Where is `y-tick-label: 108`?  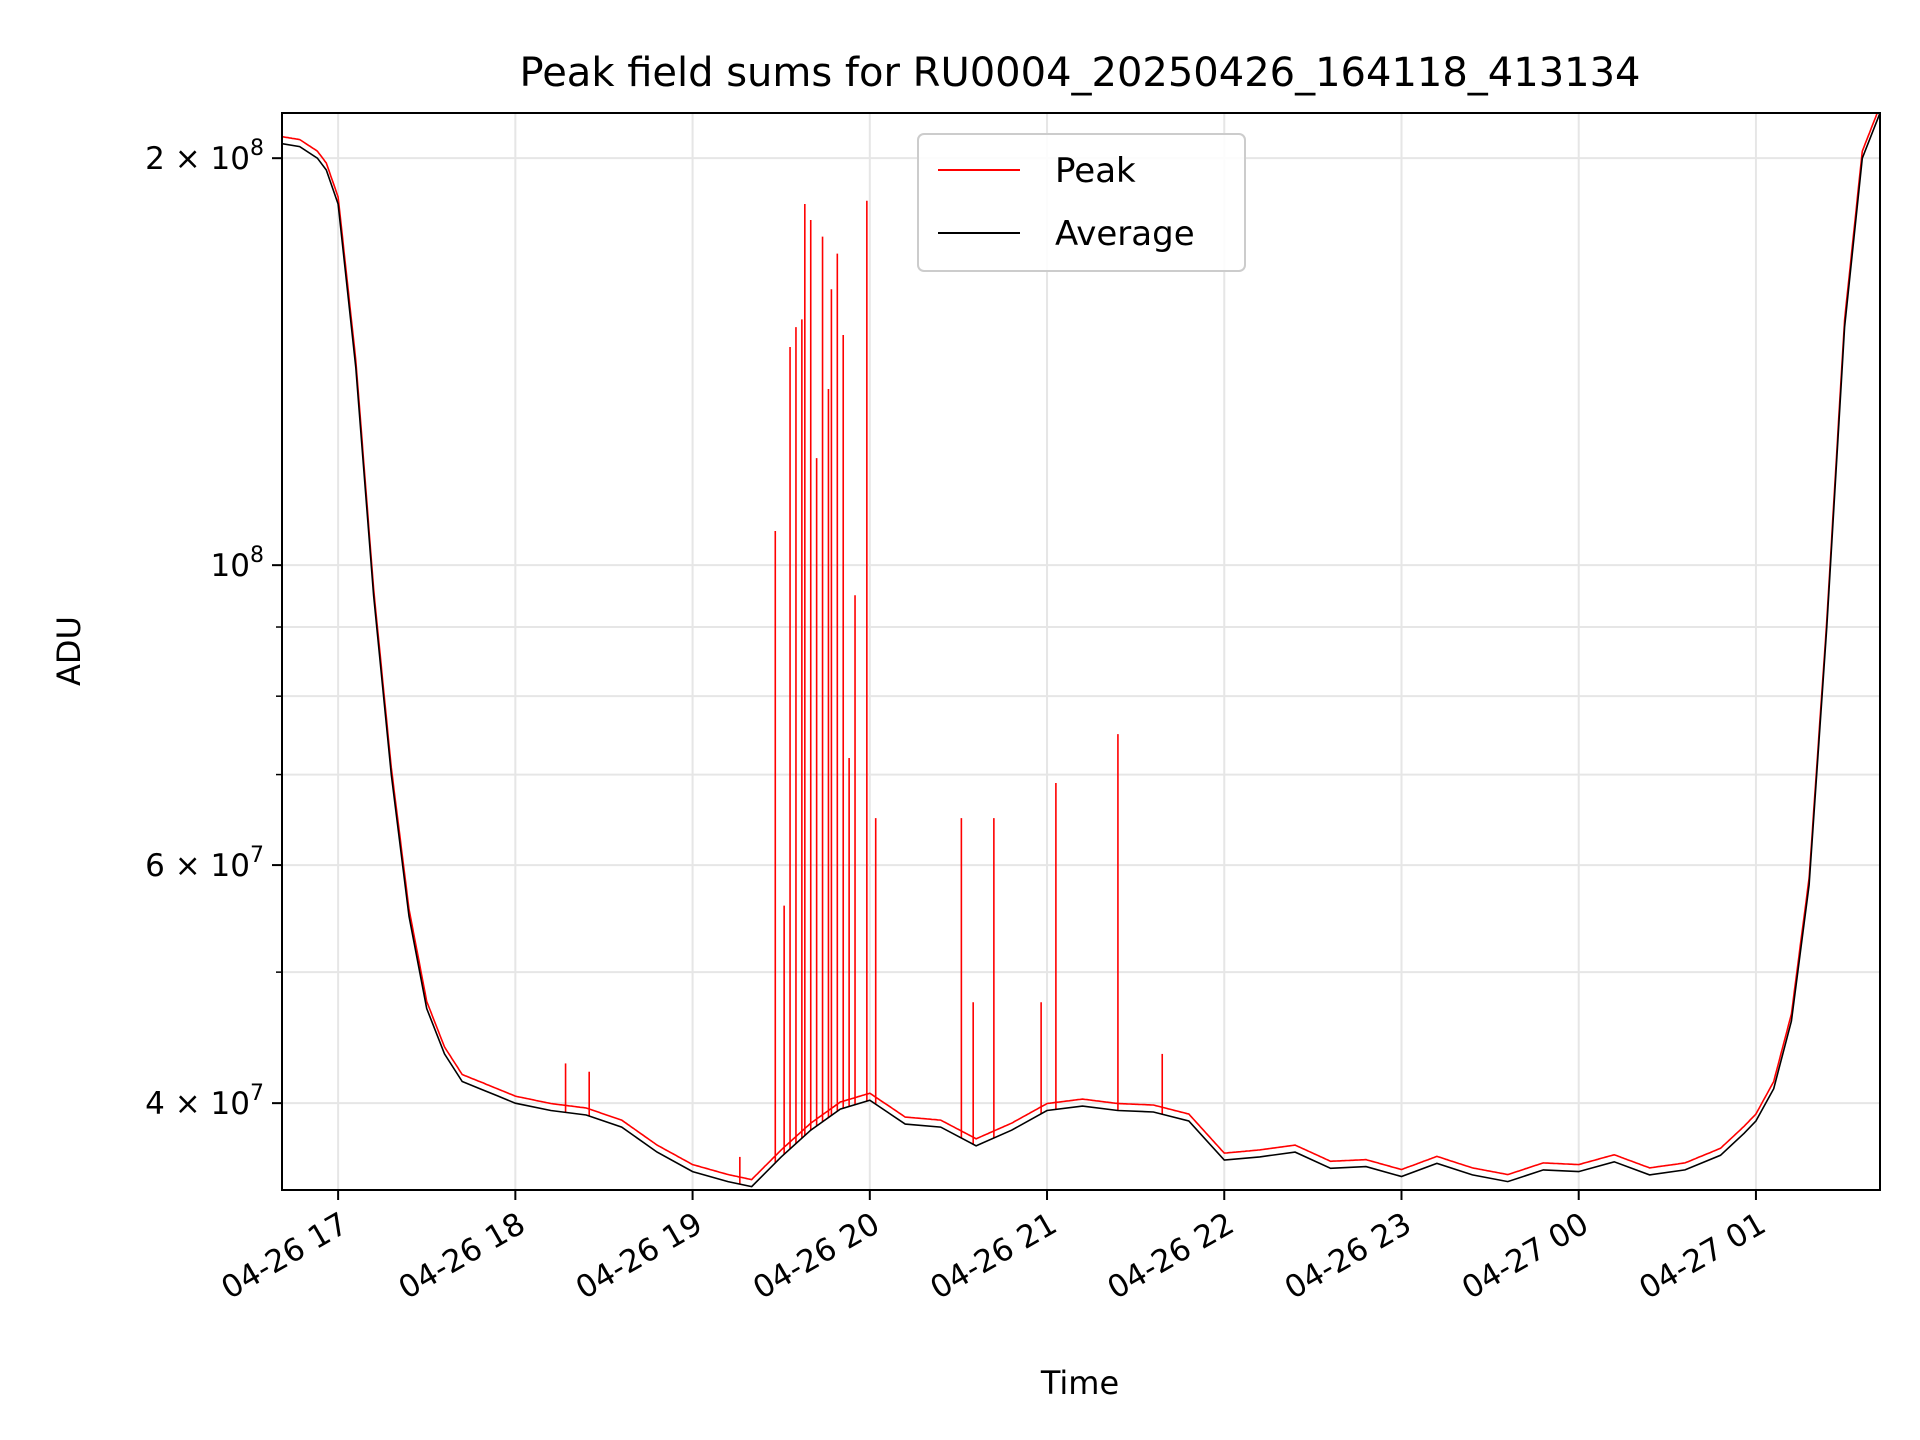 y-tick-label: 108 is located at coordinates (237, 563).